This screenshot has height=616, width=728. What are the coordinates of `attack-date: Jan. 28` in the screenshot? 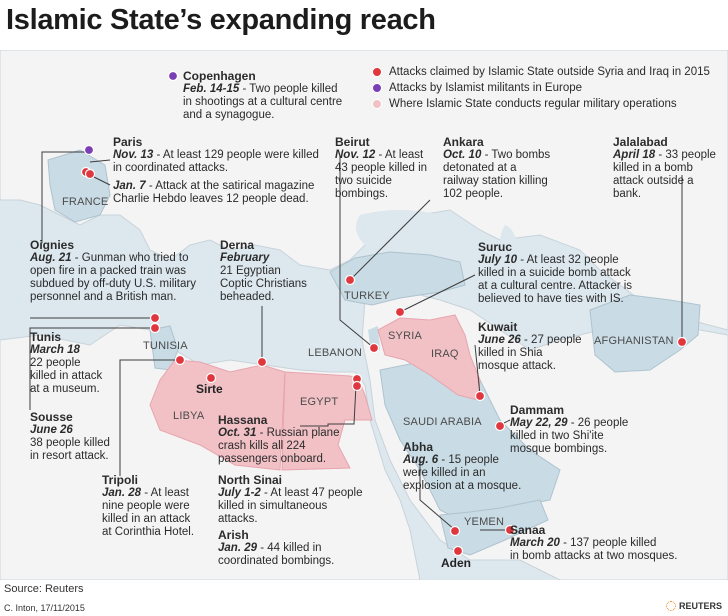 It's located at (121, 493).